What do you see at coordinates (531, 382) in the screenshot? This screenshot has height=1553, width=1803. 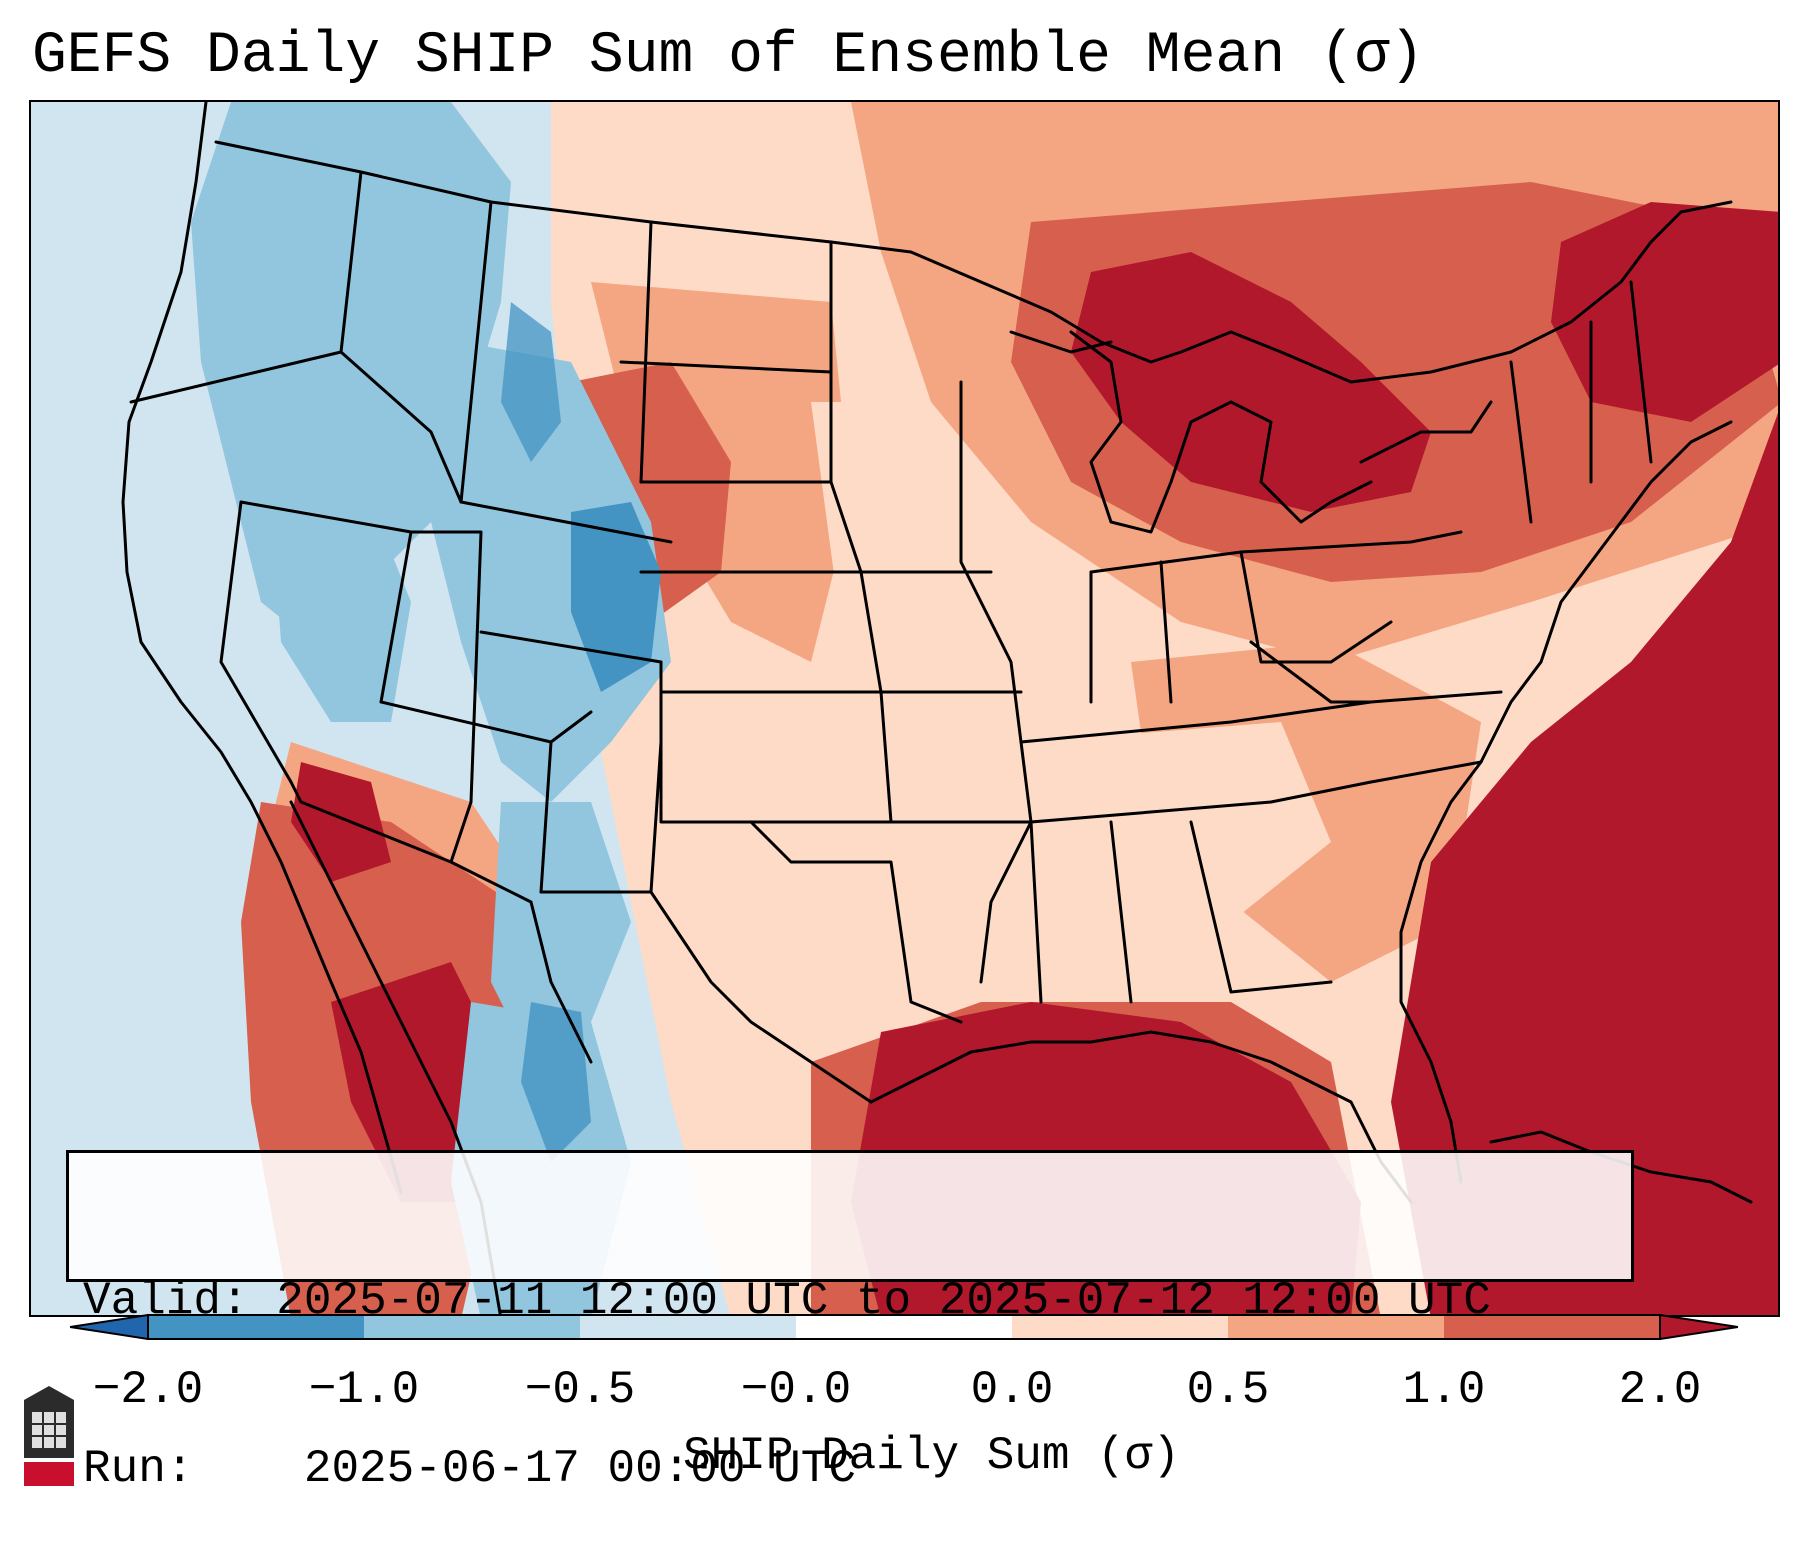 I see `field-coldest-idaho` at bounding box center [531, 382].